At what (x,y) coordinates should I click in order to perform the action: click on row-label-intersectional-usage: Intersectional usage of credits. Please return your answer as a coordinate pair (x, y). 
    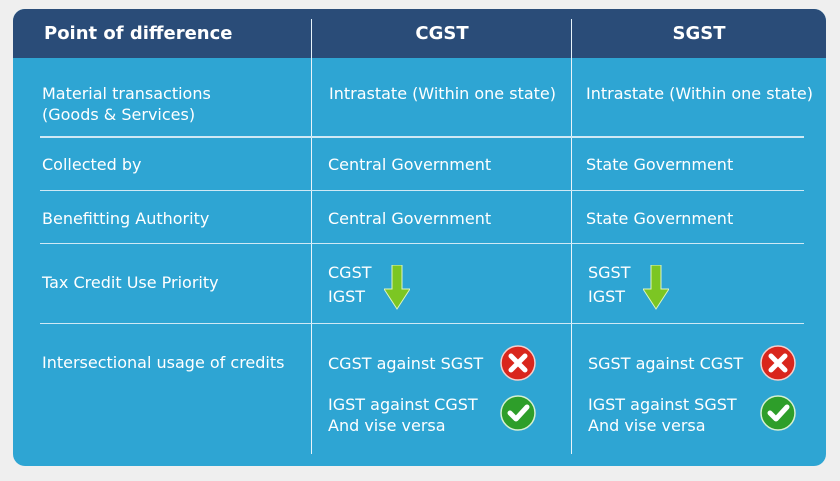
    Looking at the image, I should click on (163, 362).